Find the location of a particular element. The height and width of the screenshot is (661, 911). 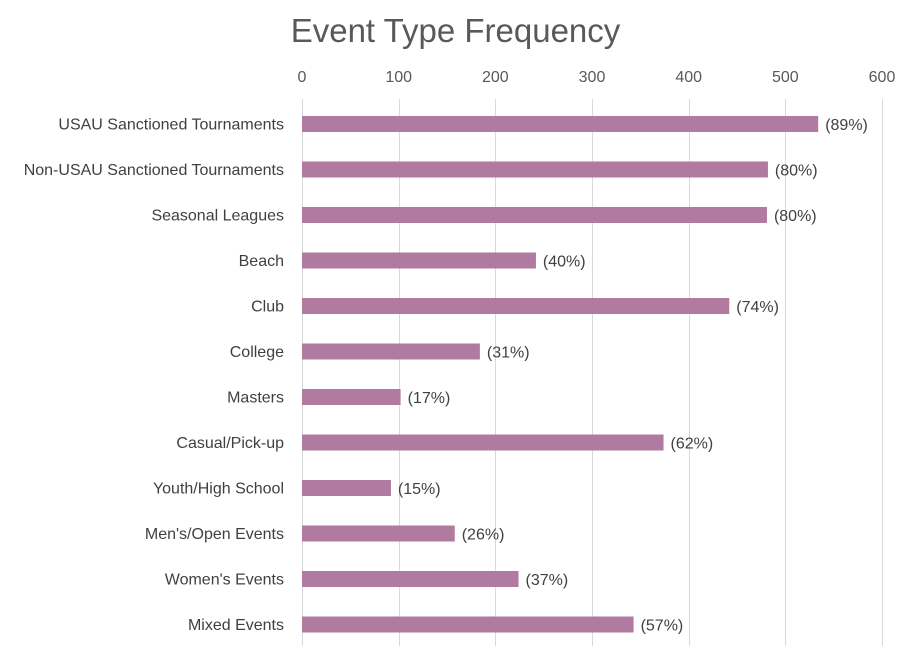

data-label-6: (17%) is located at coordinates (429, 398).